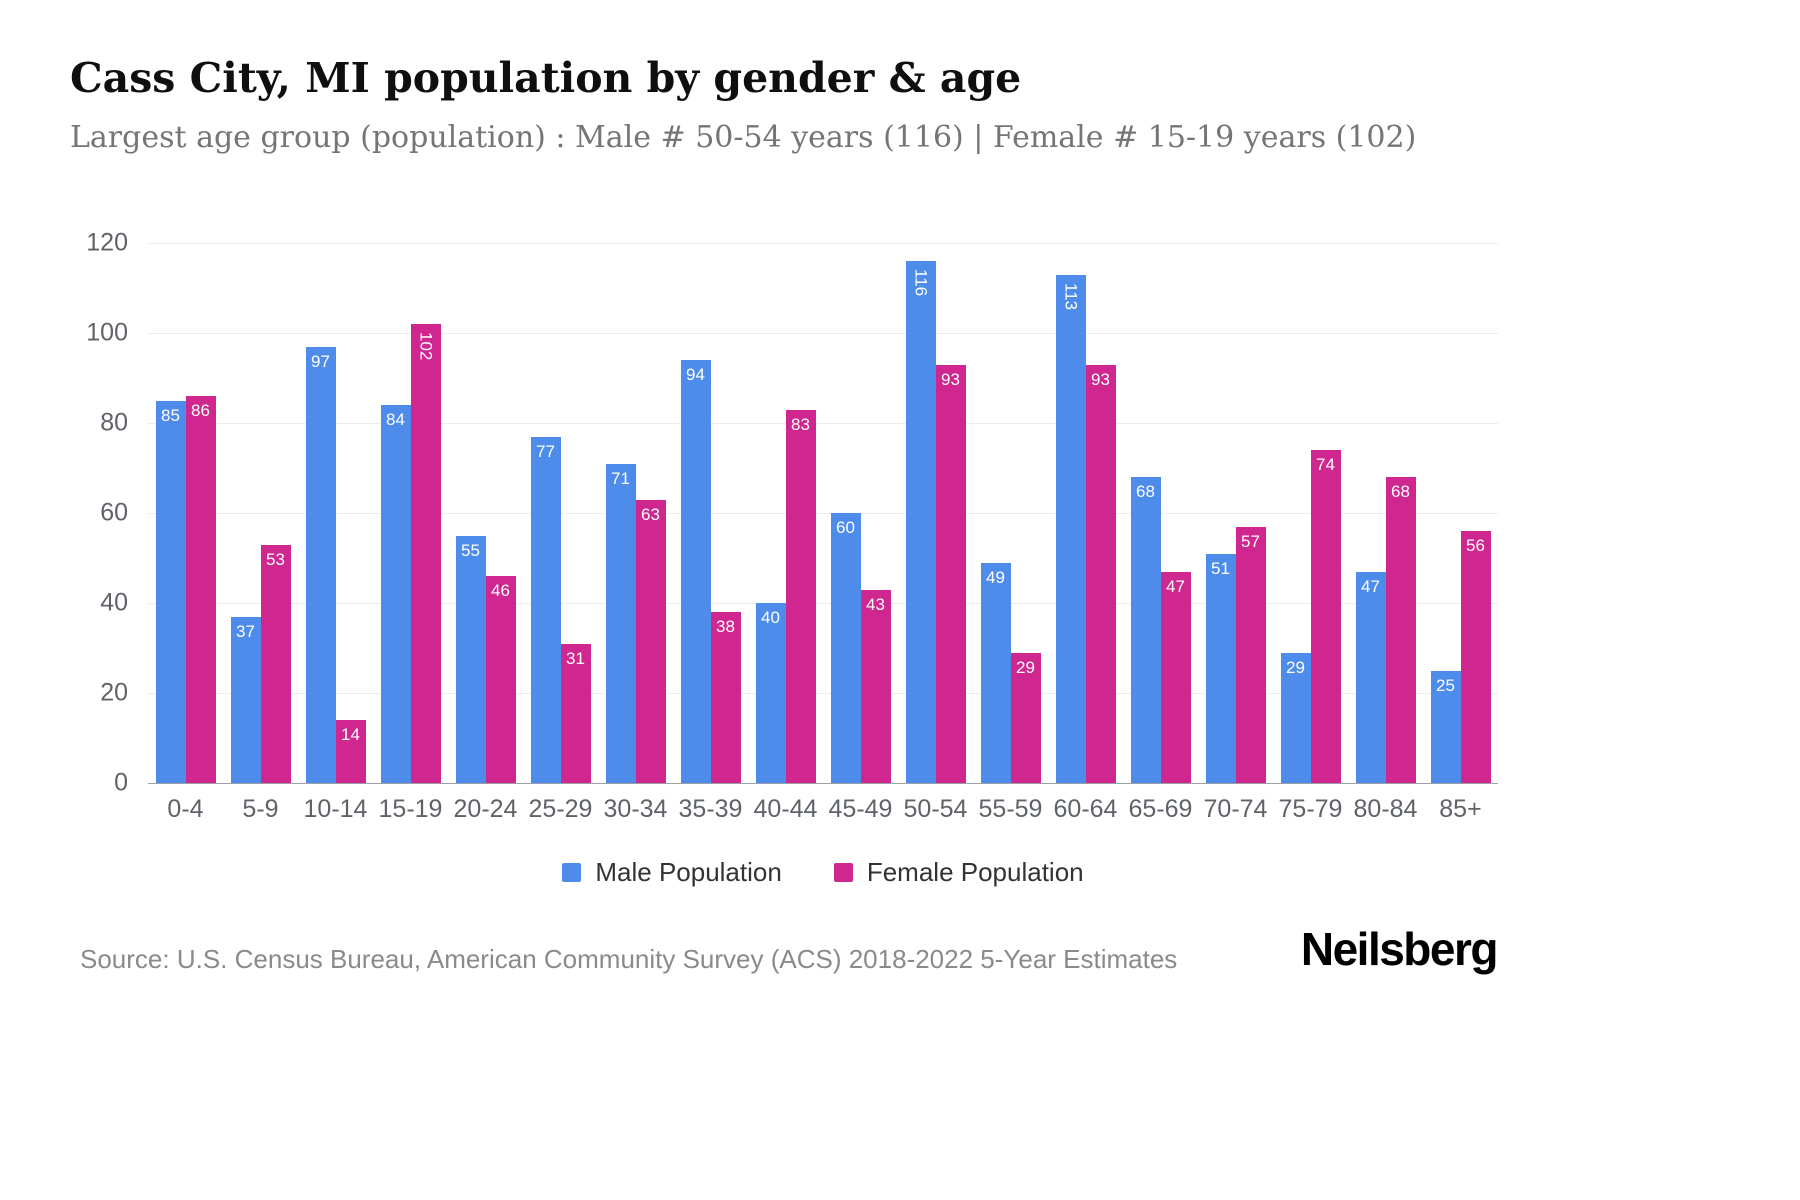  What do you see at coordinates (425, 553) in the screenshot?
I see `bar-female-population-15-19: 102` at bounding box center [425, 553].